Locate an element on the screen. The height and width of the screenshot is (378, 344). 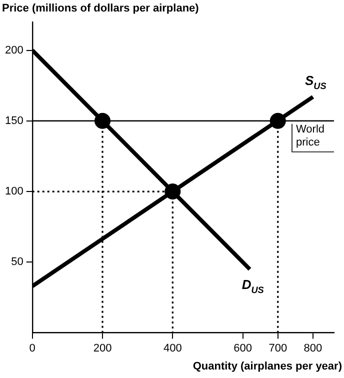
x-tick-label: 800 is located at coordinates (313, 348).